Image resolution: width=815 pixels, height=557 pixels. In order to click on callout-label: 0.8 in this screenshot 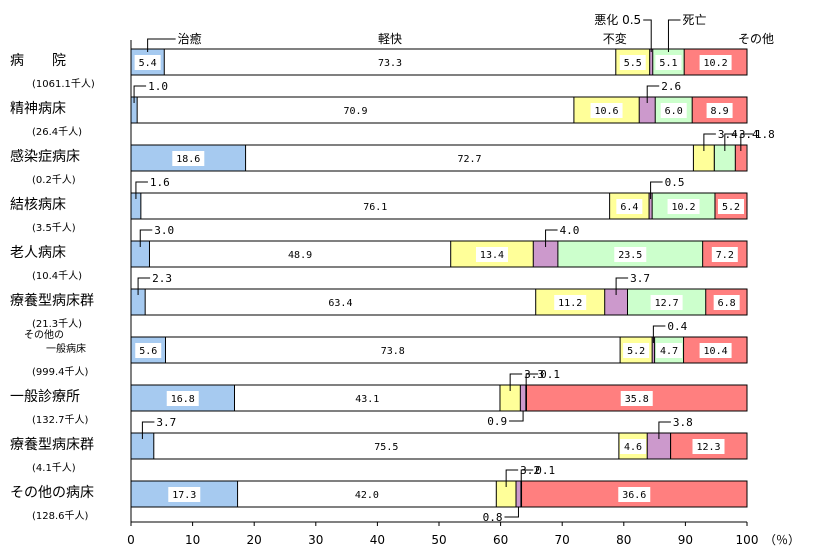, I will do `click(493, 517)`.